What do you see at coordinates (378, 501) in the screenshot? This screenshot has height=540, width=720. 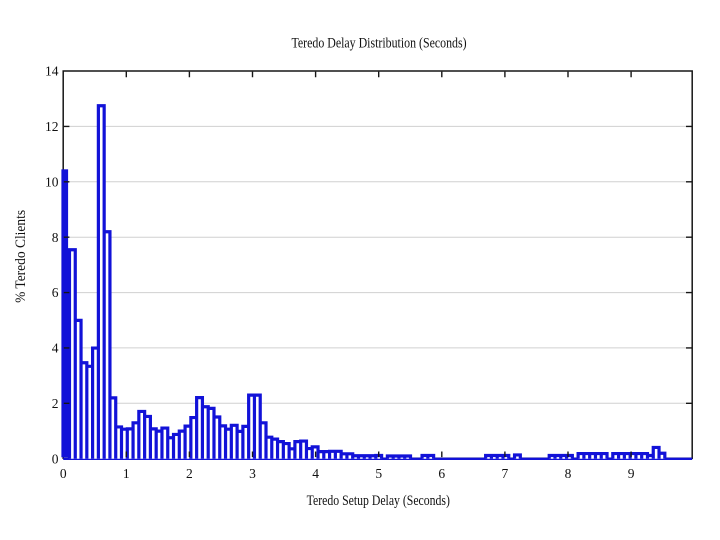 I see `svg-text: Teredo Setup Delay (Seconds)` at bounding box center [378, 501].